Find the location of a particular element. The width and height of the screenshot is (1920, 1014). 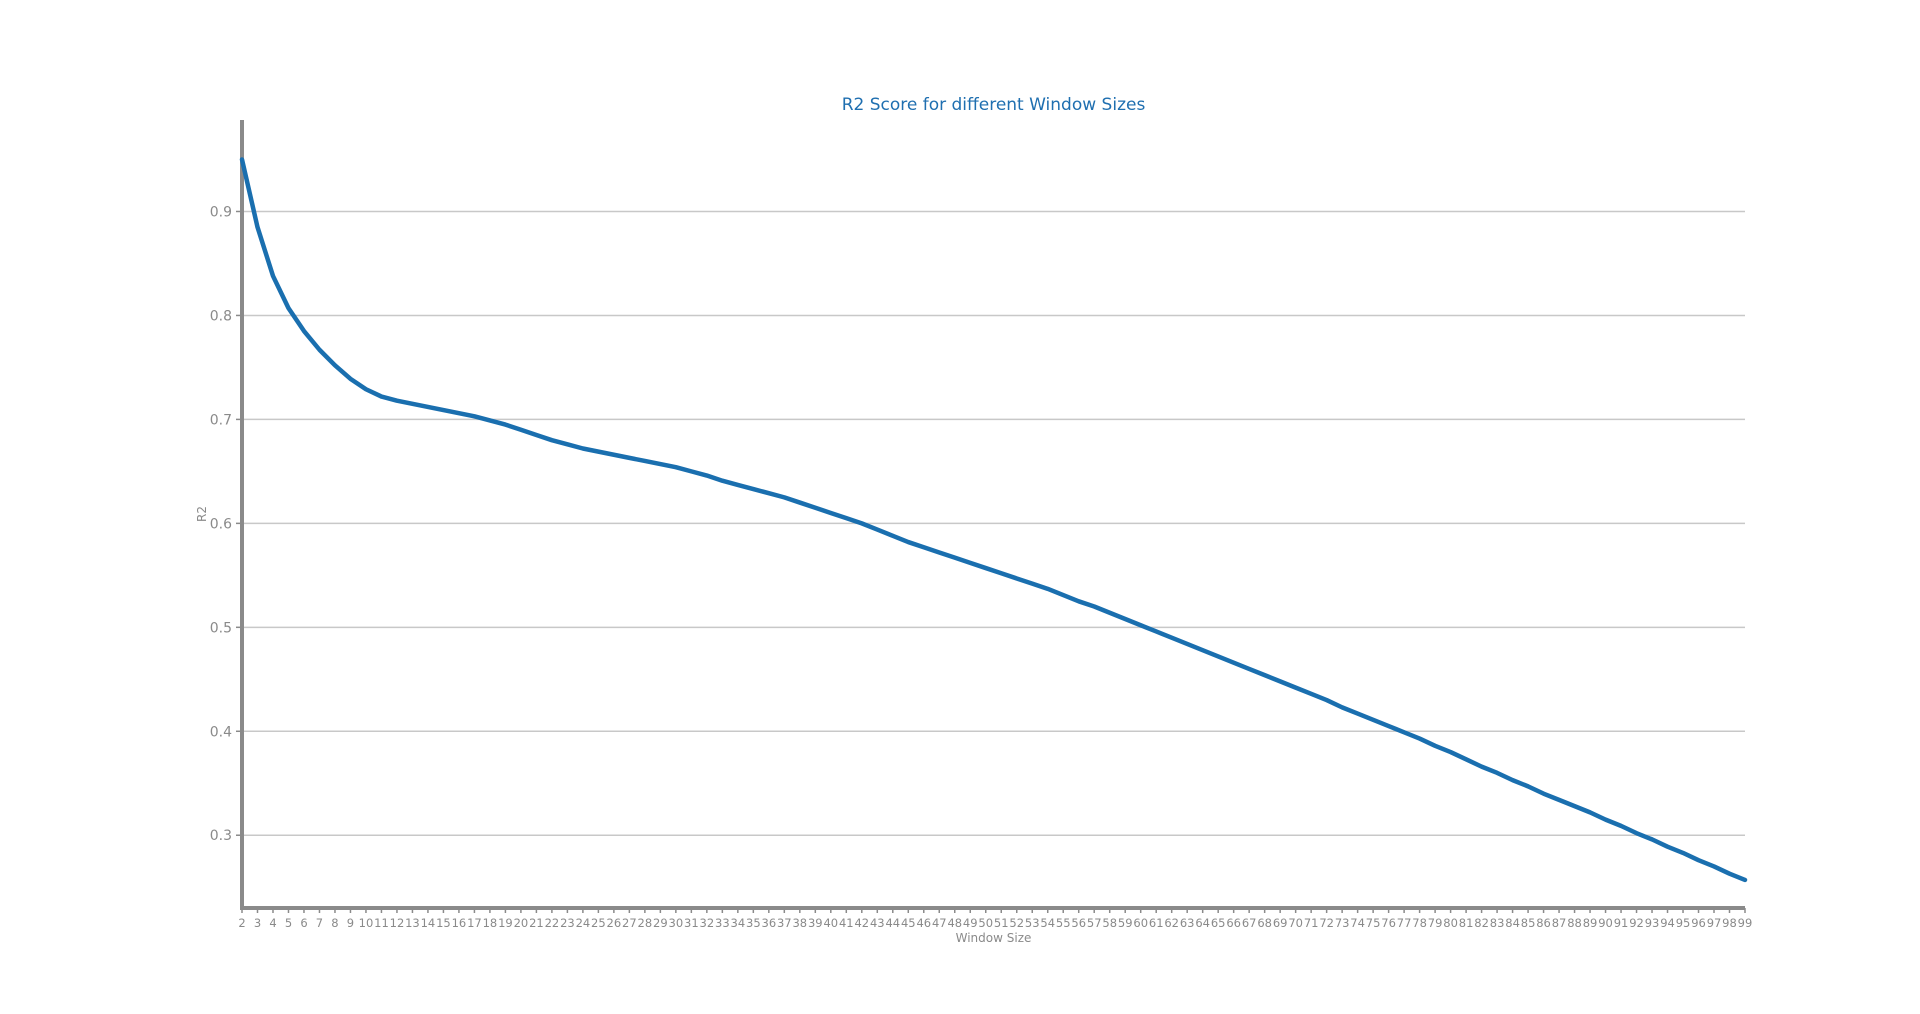

x-tick-label: 74 is located at coordinates (1357, 923).